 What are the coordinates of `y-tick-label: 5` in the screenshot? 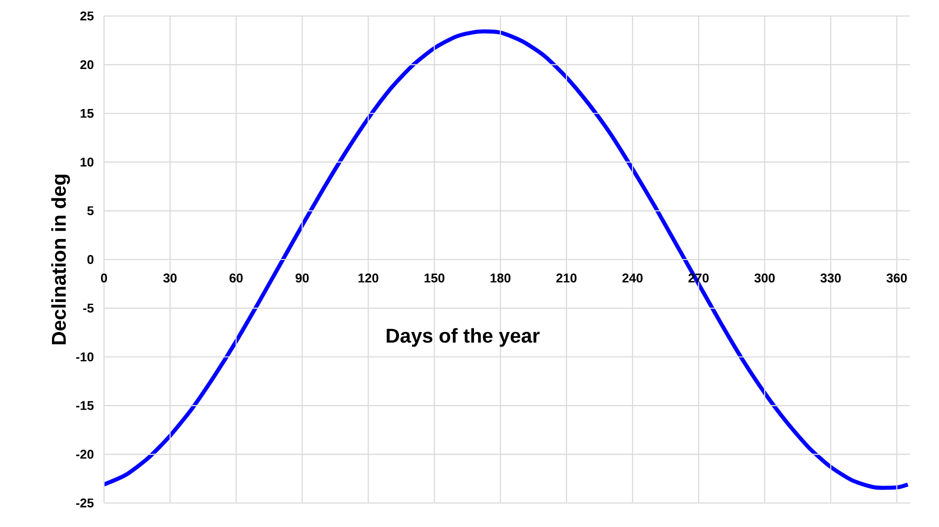 It's located at (90, 211).